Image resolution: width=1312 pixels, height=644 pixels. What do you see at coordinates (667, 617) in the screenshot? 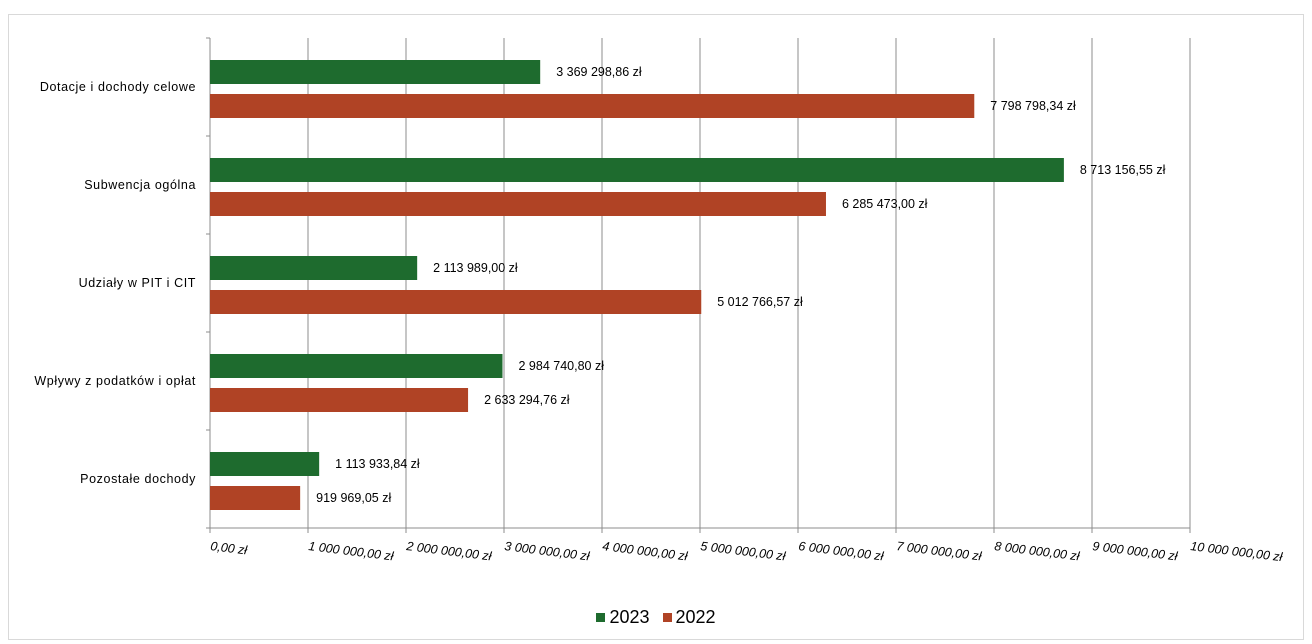
I see `legend-swatch-2022` at bounding box center [667, 617].